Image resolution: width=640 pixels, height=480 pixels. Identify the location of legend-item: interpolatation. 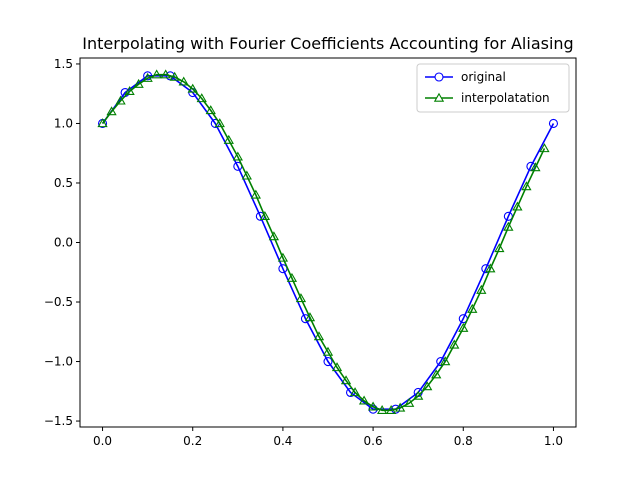
(487, 98).